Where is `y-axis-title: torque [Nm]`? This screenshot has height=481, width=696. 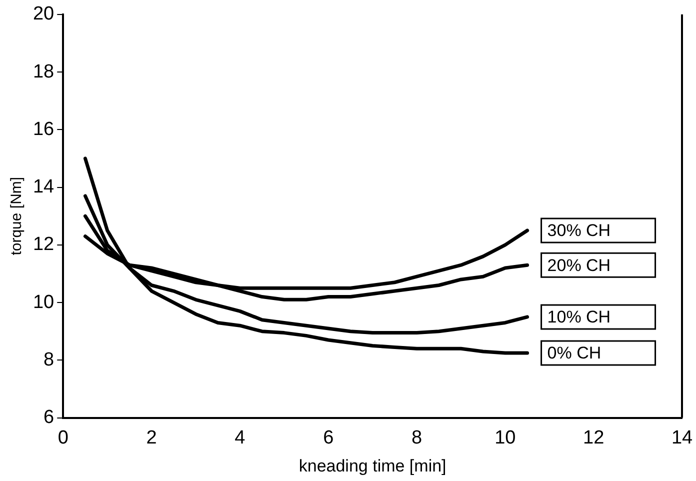
y-axis-title: torque [Nm] is located at coordinates (17, 216).